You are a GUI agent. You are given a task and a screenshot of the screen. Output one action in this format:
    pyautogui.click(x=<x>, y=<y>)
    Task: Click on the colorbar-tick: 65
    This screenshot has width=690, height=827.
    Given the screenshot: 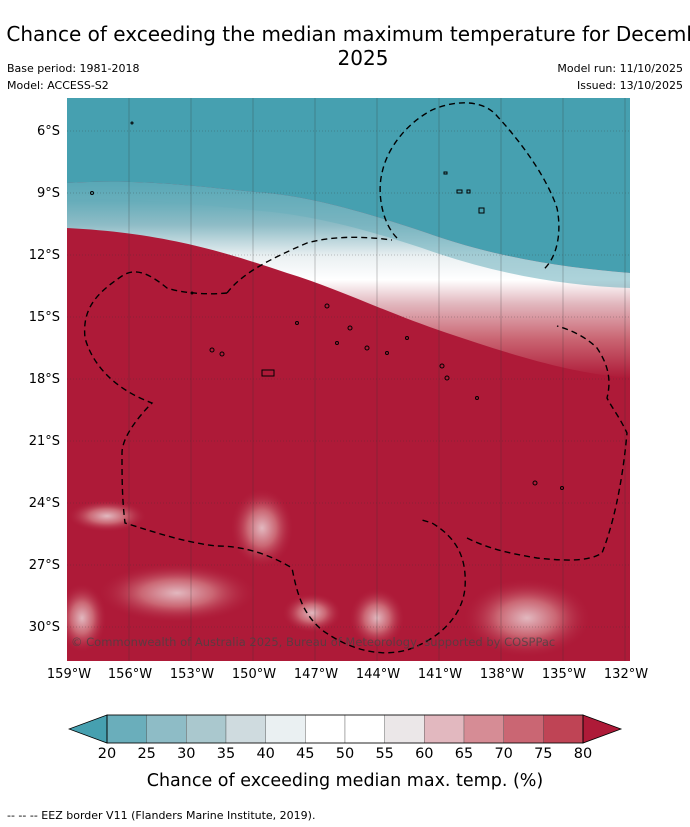 What is the action you would take?
    pyautogui.click(x=464, y=754)
    